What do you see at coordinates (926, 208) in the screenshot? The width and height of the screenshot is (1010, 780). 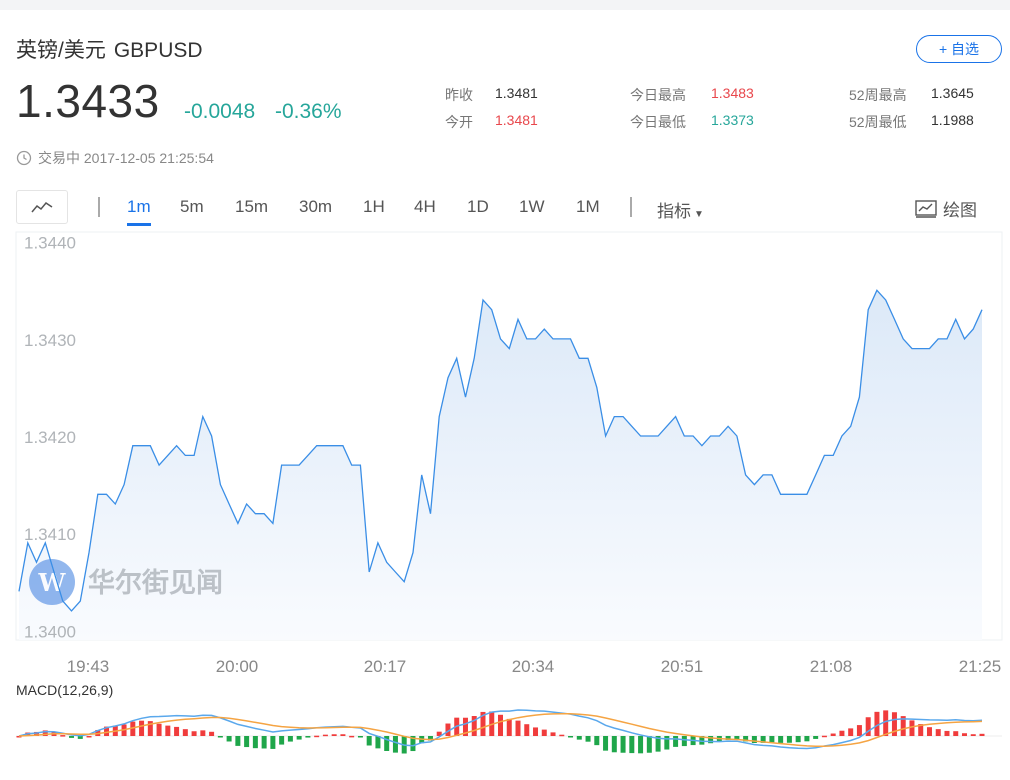 I see `drawing-chart-icon` at bounding box center [926, 208].